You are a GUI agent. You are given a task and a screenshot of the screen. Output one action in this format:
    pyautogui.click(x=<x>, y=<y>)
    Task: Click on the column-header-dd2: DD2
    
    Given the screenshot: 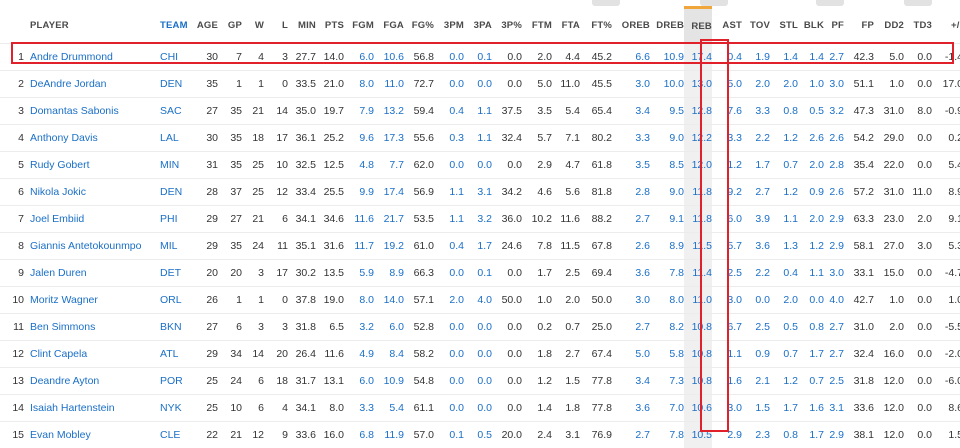 What is the action you would take?
    pyautogui.click(x=889, y=26)
    